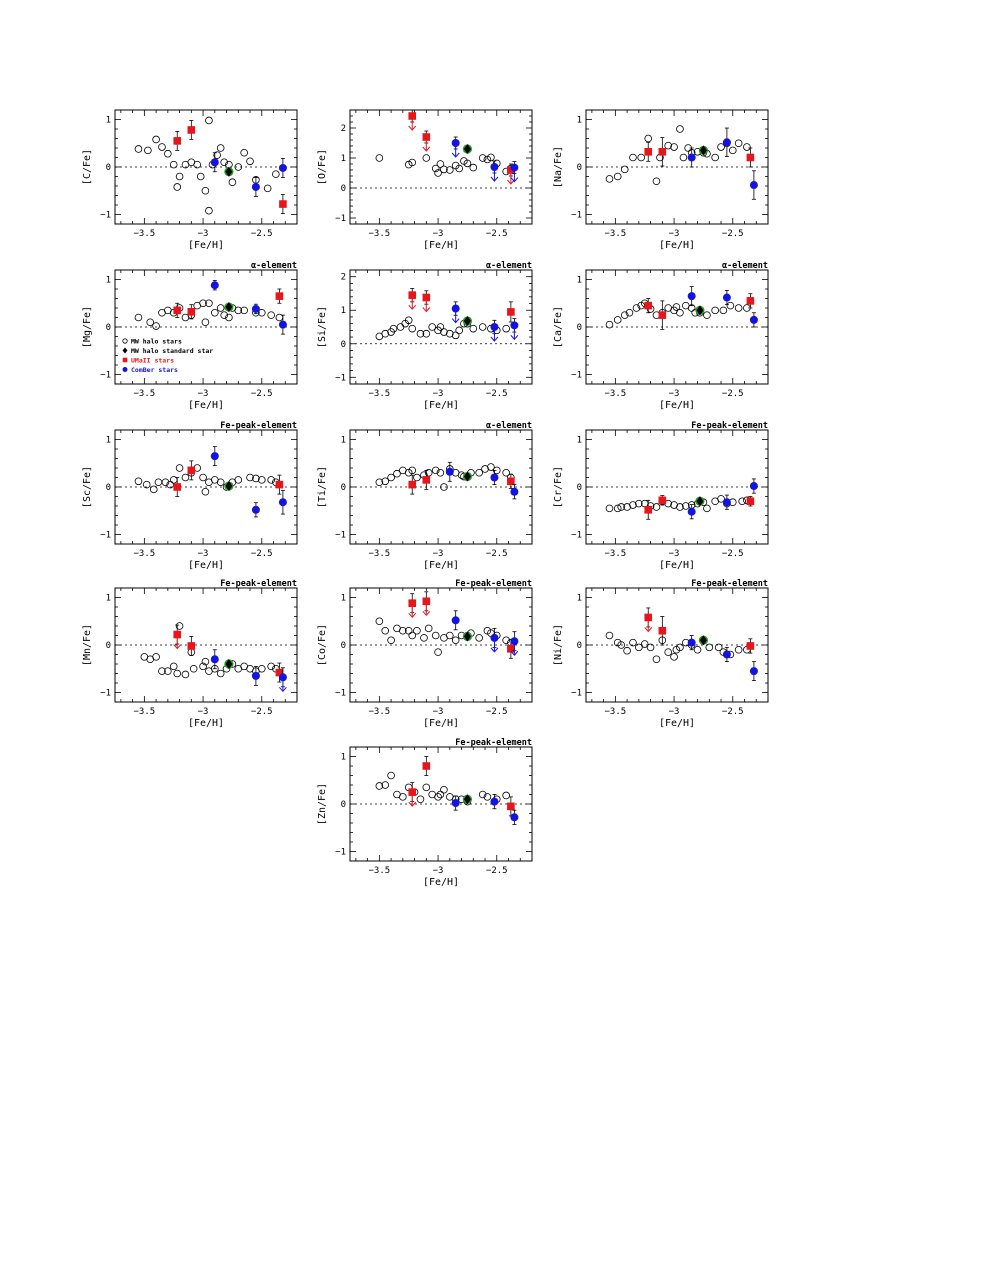 This screenshot has height=1269, width=981. I want to click on y-axis-label: [Co/Fe], so click(322, 645).